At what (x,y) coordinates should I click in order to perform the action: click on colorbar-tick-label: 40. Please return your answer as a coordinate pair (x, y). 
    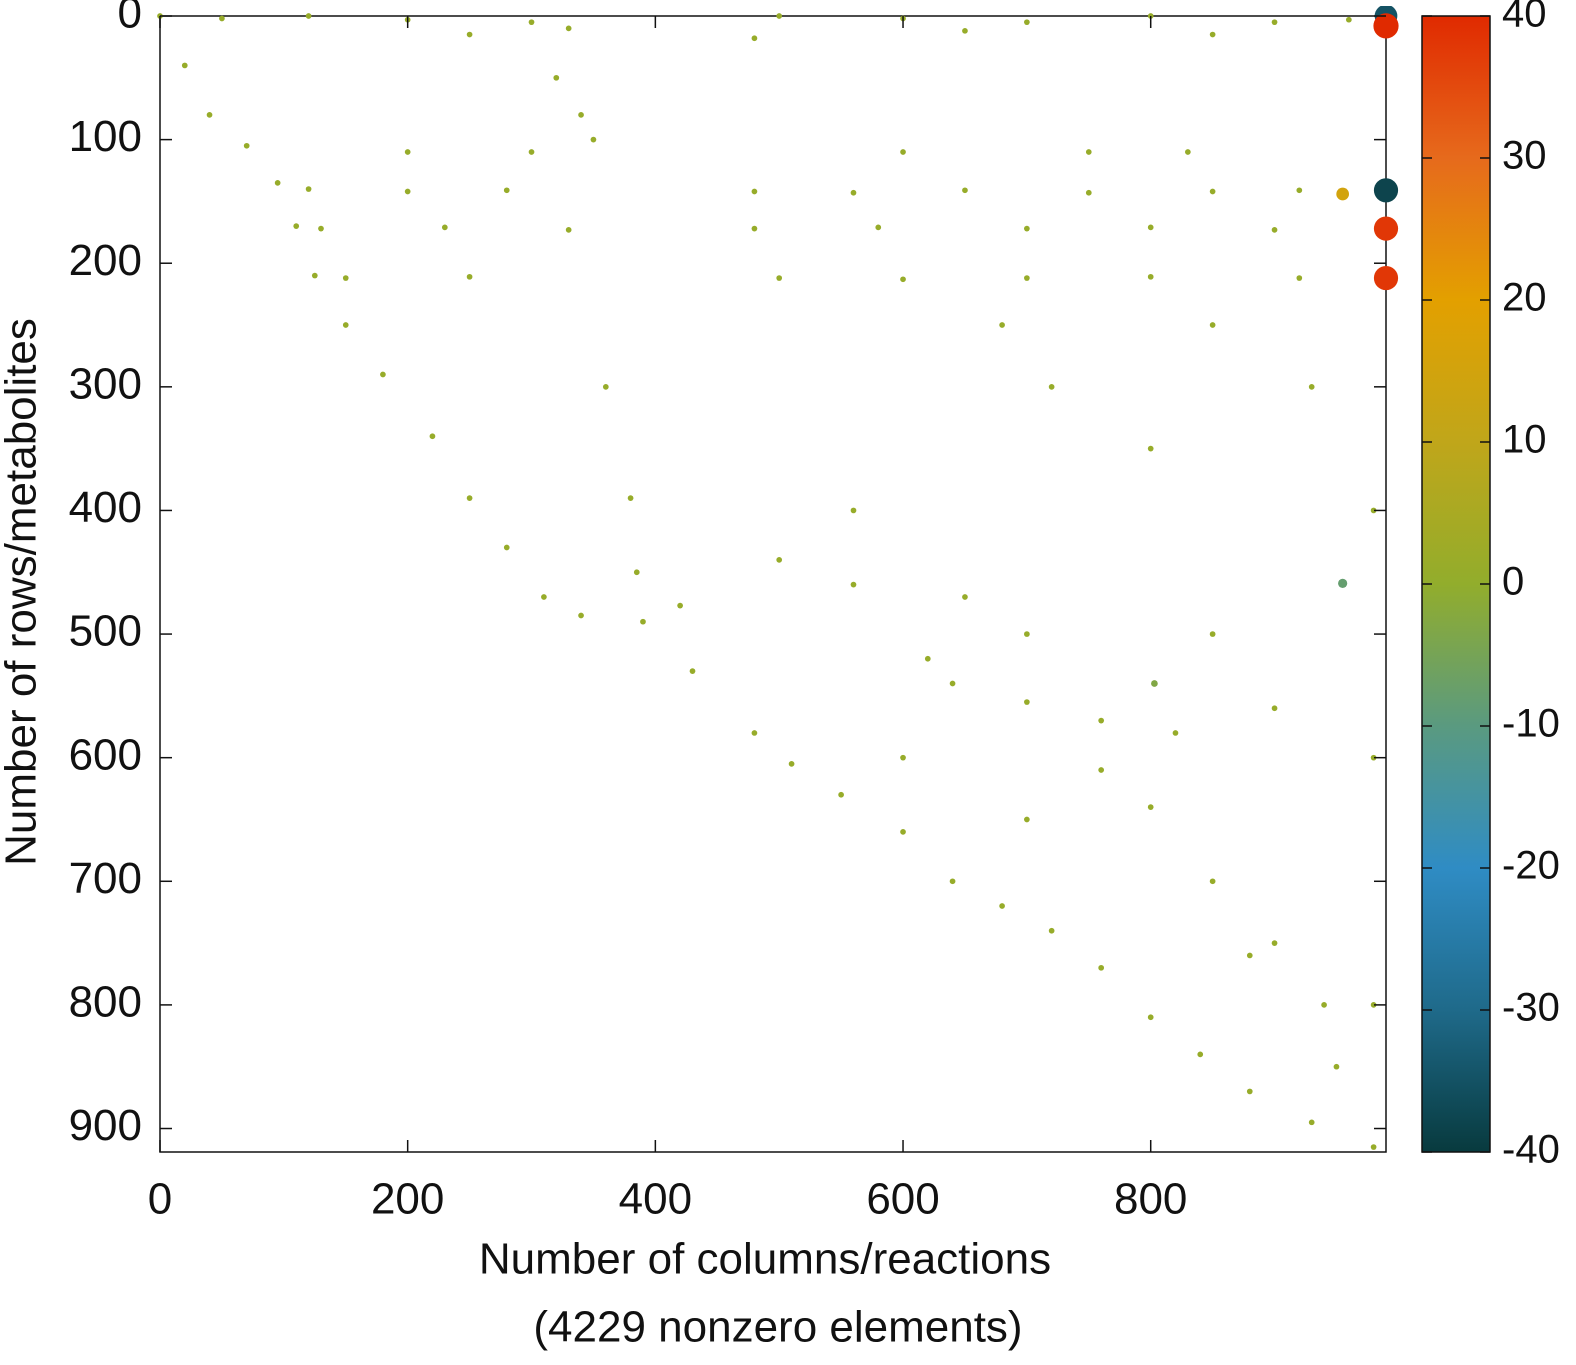
    Looking at the image, I should click on (1524, 18).